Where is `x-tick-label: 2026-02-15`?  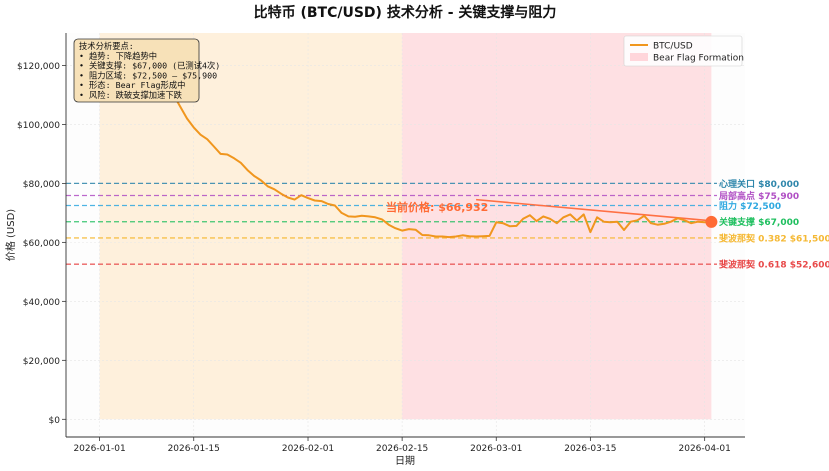 x-tick-label: 2026-02-15 is located at coordinates (402, 449).